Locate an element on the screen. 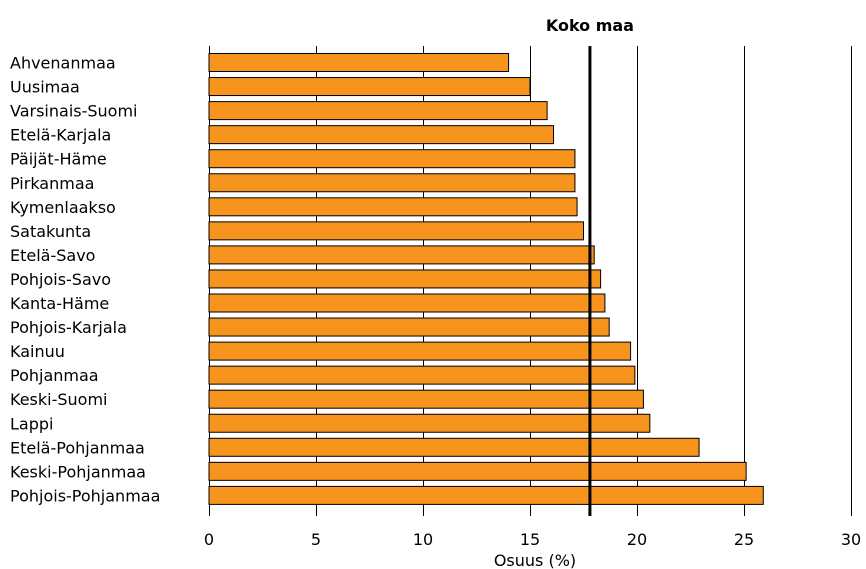 This screenshot has width=866, height=569. bar-kainuu is located at coordinates (420, 351).